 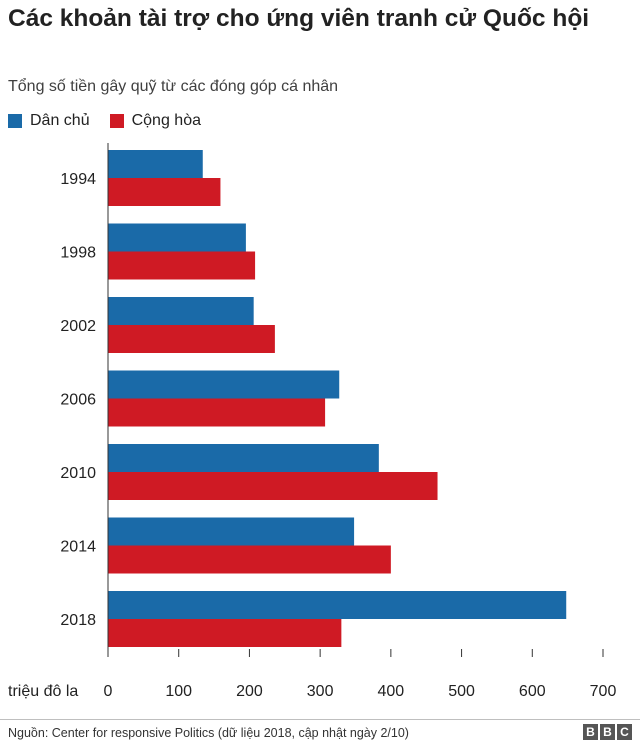 I want to click on category-label-2006: 2006, so click(x=78, y=400).